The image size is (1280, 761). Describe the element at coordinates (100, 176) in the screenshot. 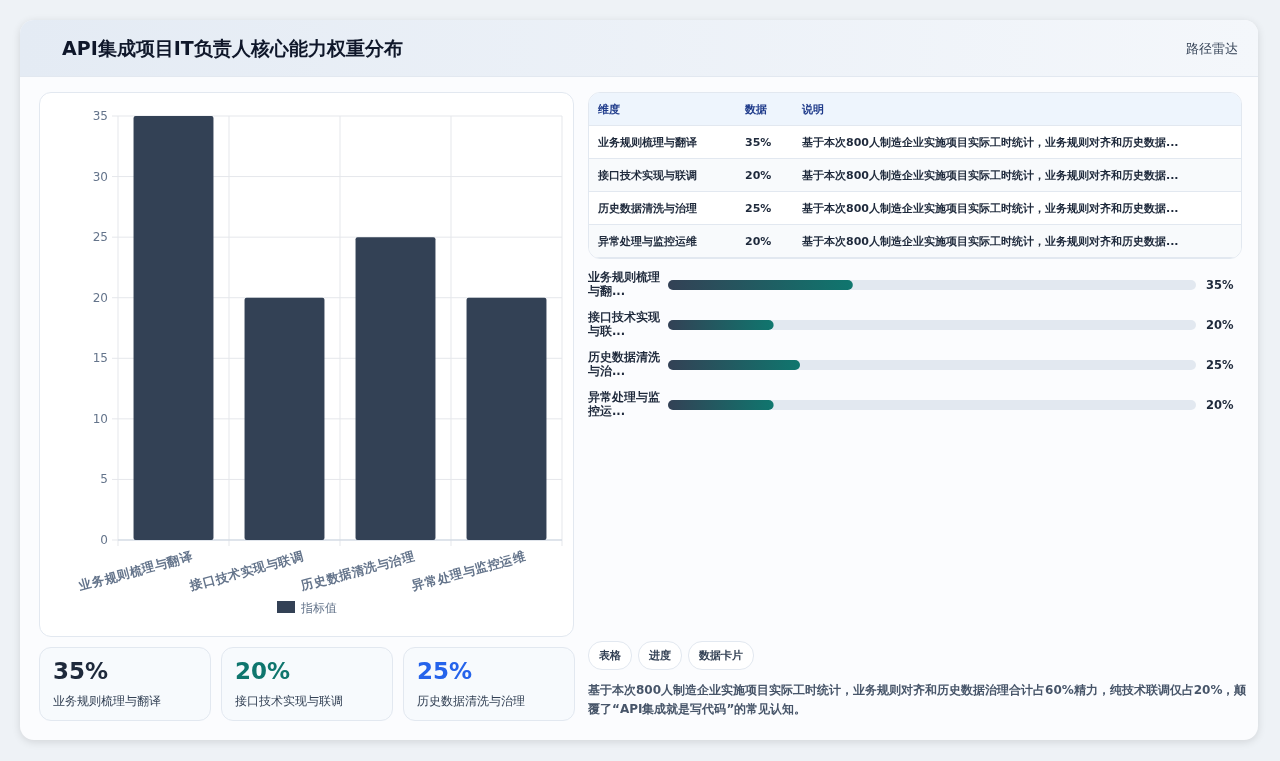

I see `y-tick-label: 30` at that location.